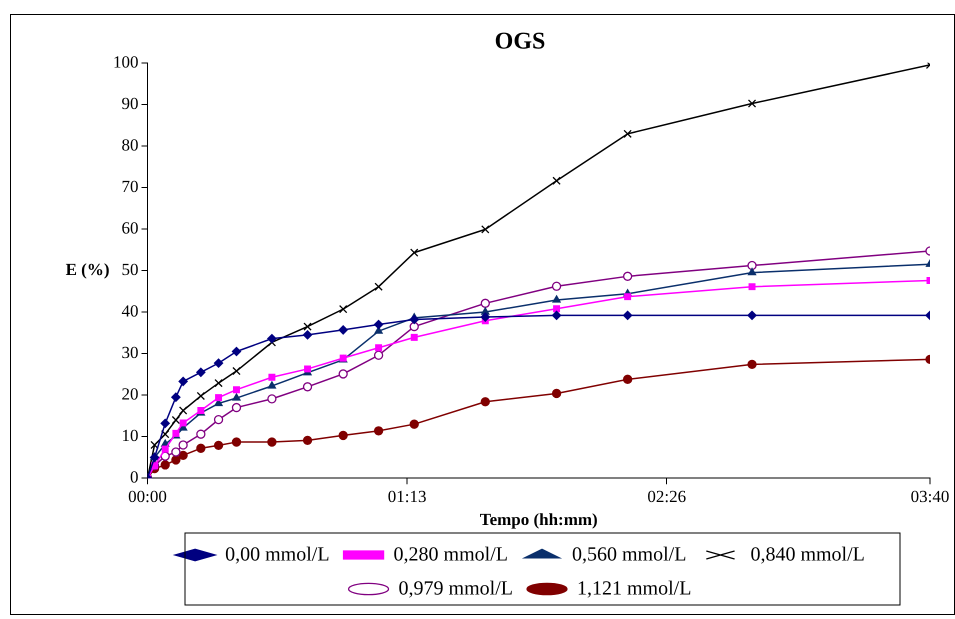 This screenshot has width=955, height=619. I want to click on y-tick-label: 90, so click(130, 103).